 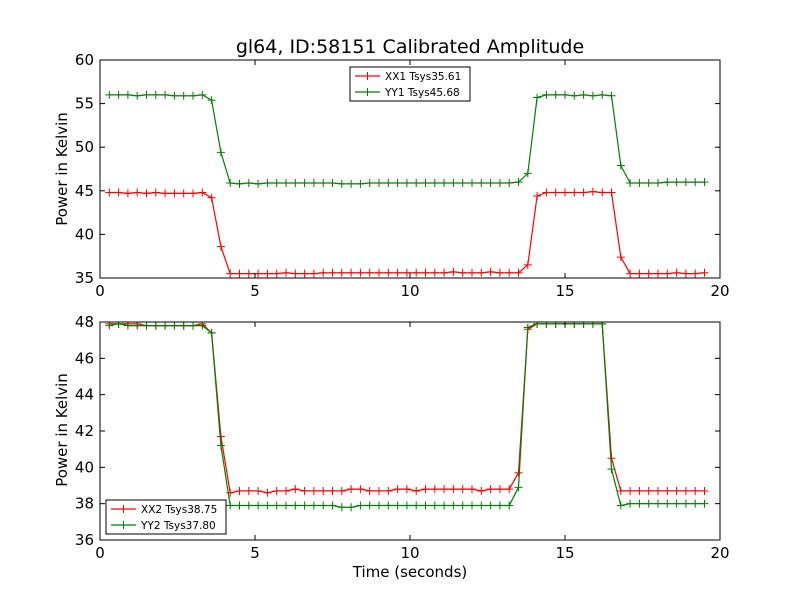 I want to click on y-axis-label-bottom: Power in Kelvin, so click(x=62, y=430).